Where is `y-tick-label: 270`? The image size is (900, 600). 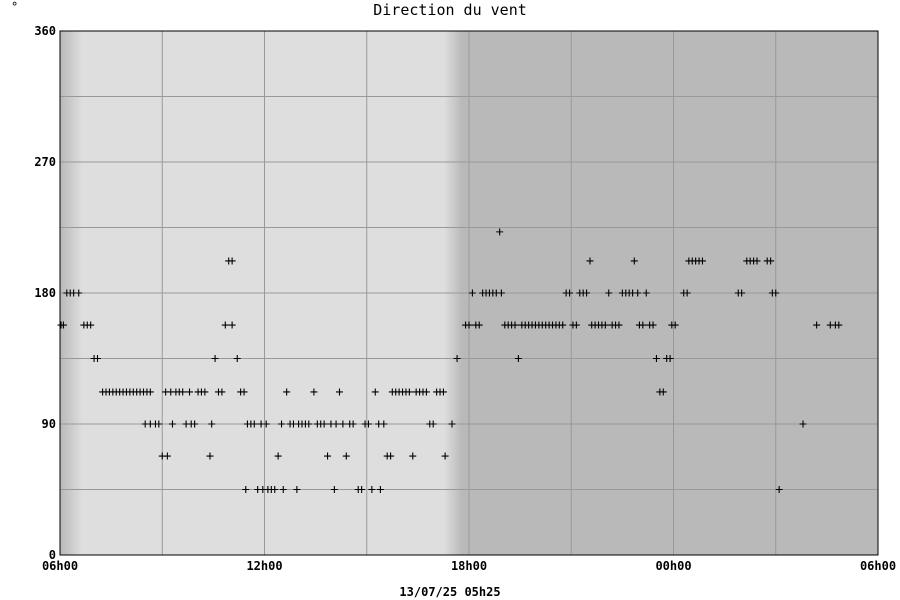 y-tick-label: 270 is located at coordinates (45, 162).